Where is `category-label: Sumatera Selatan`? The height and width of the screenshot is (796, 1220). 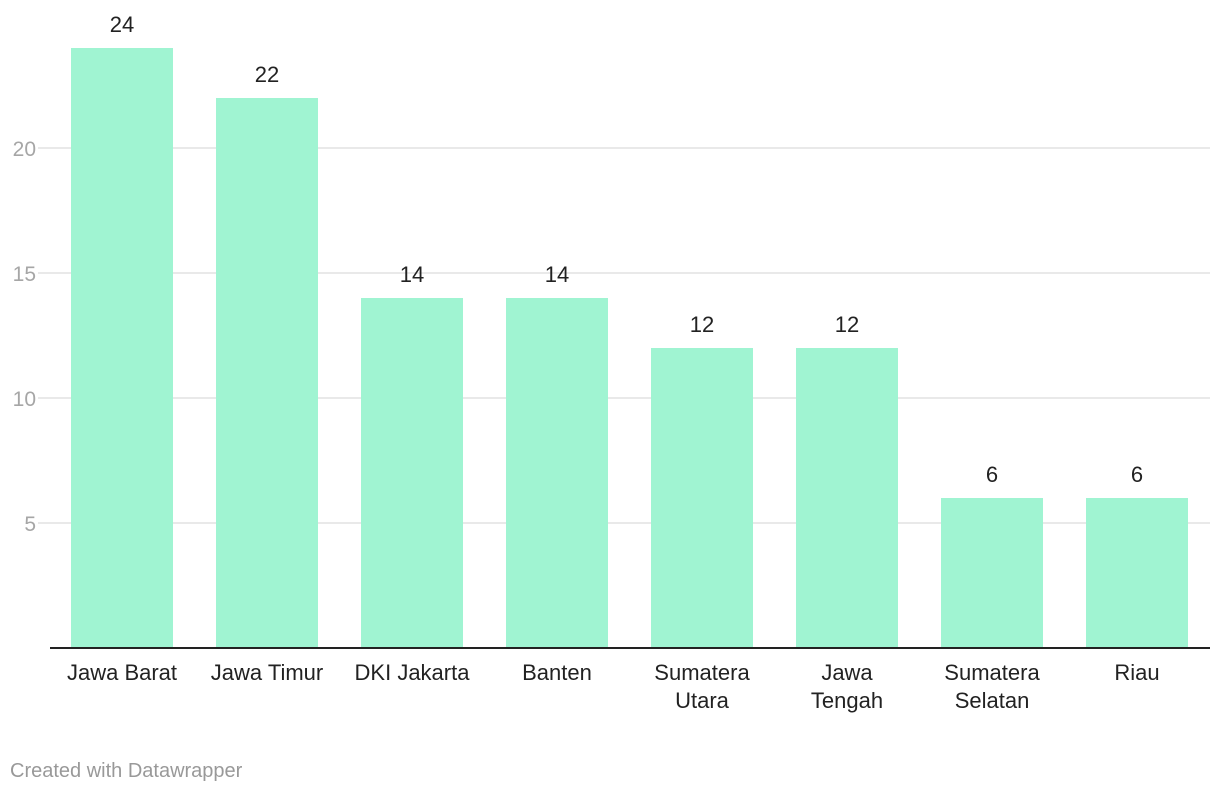
category-label: Sumatera Selatan is located at coordinates (992, 686).